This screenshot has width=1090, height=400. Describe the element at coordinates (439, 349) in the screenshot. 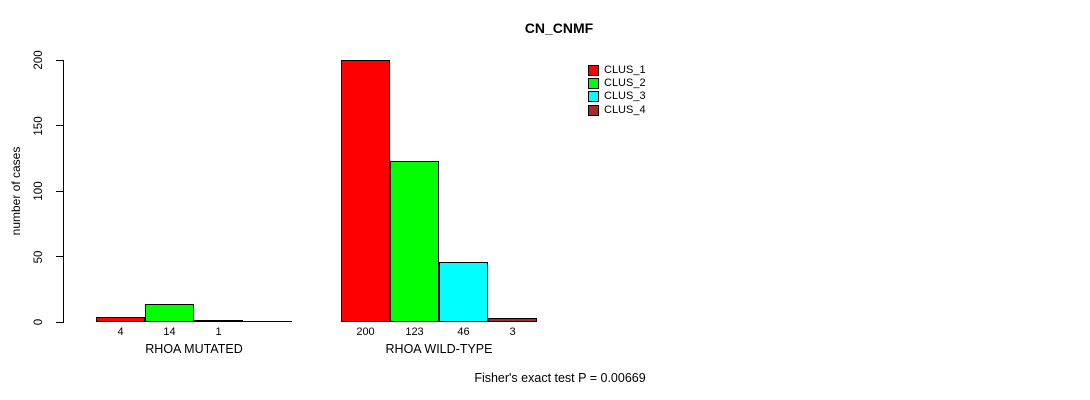

I see `group-label: RHOA WILD-TYPE` at that location.